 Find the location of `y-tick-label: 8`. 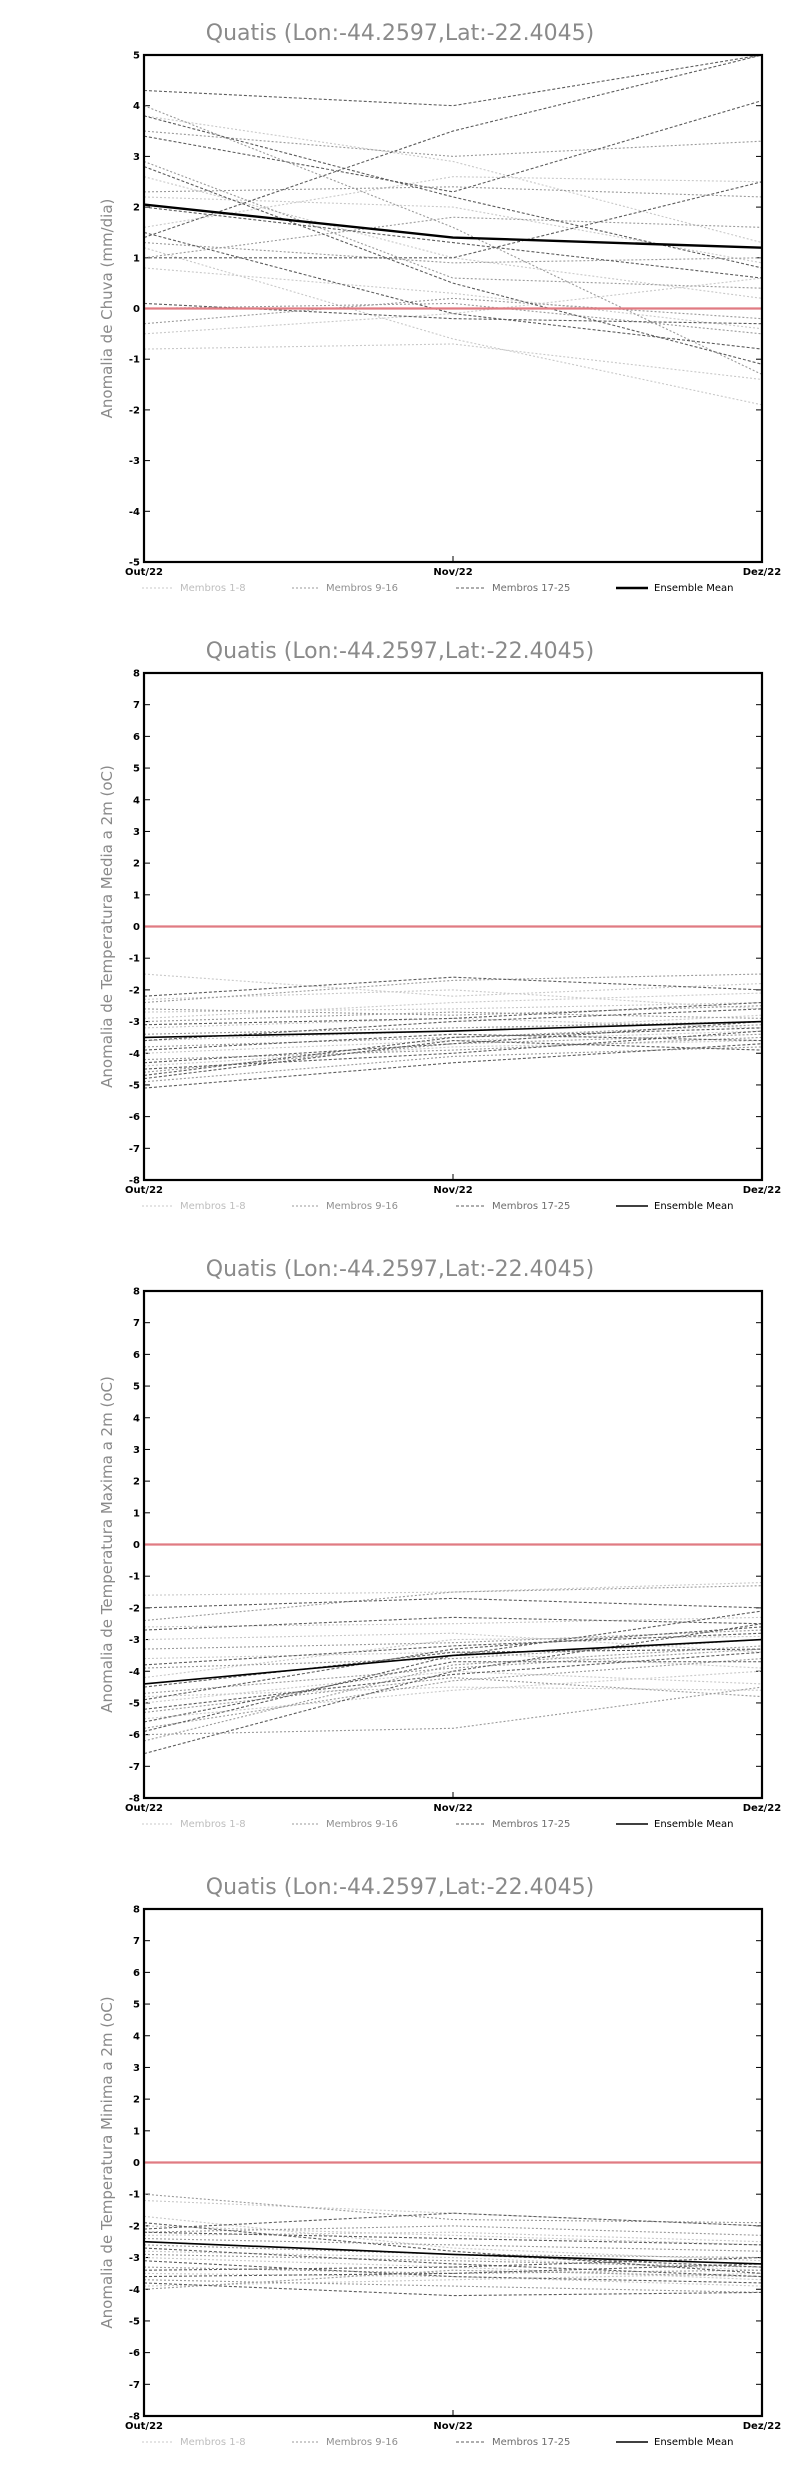

y-tick-label: 8 is located at coordinates (136, 1292).